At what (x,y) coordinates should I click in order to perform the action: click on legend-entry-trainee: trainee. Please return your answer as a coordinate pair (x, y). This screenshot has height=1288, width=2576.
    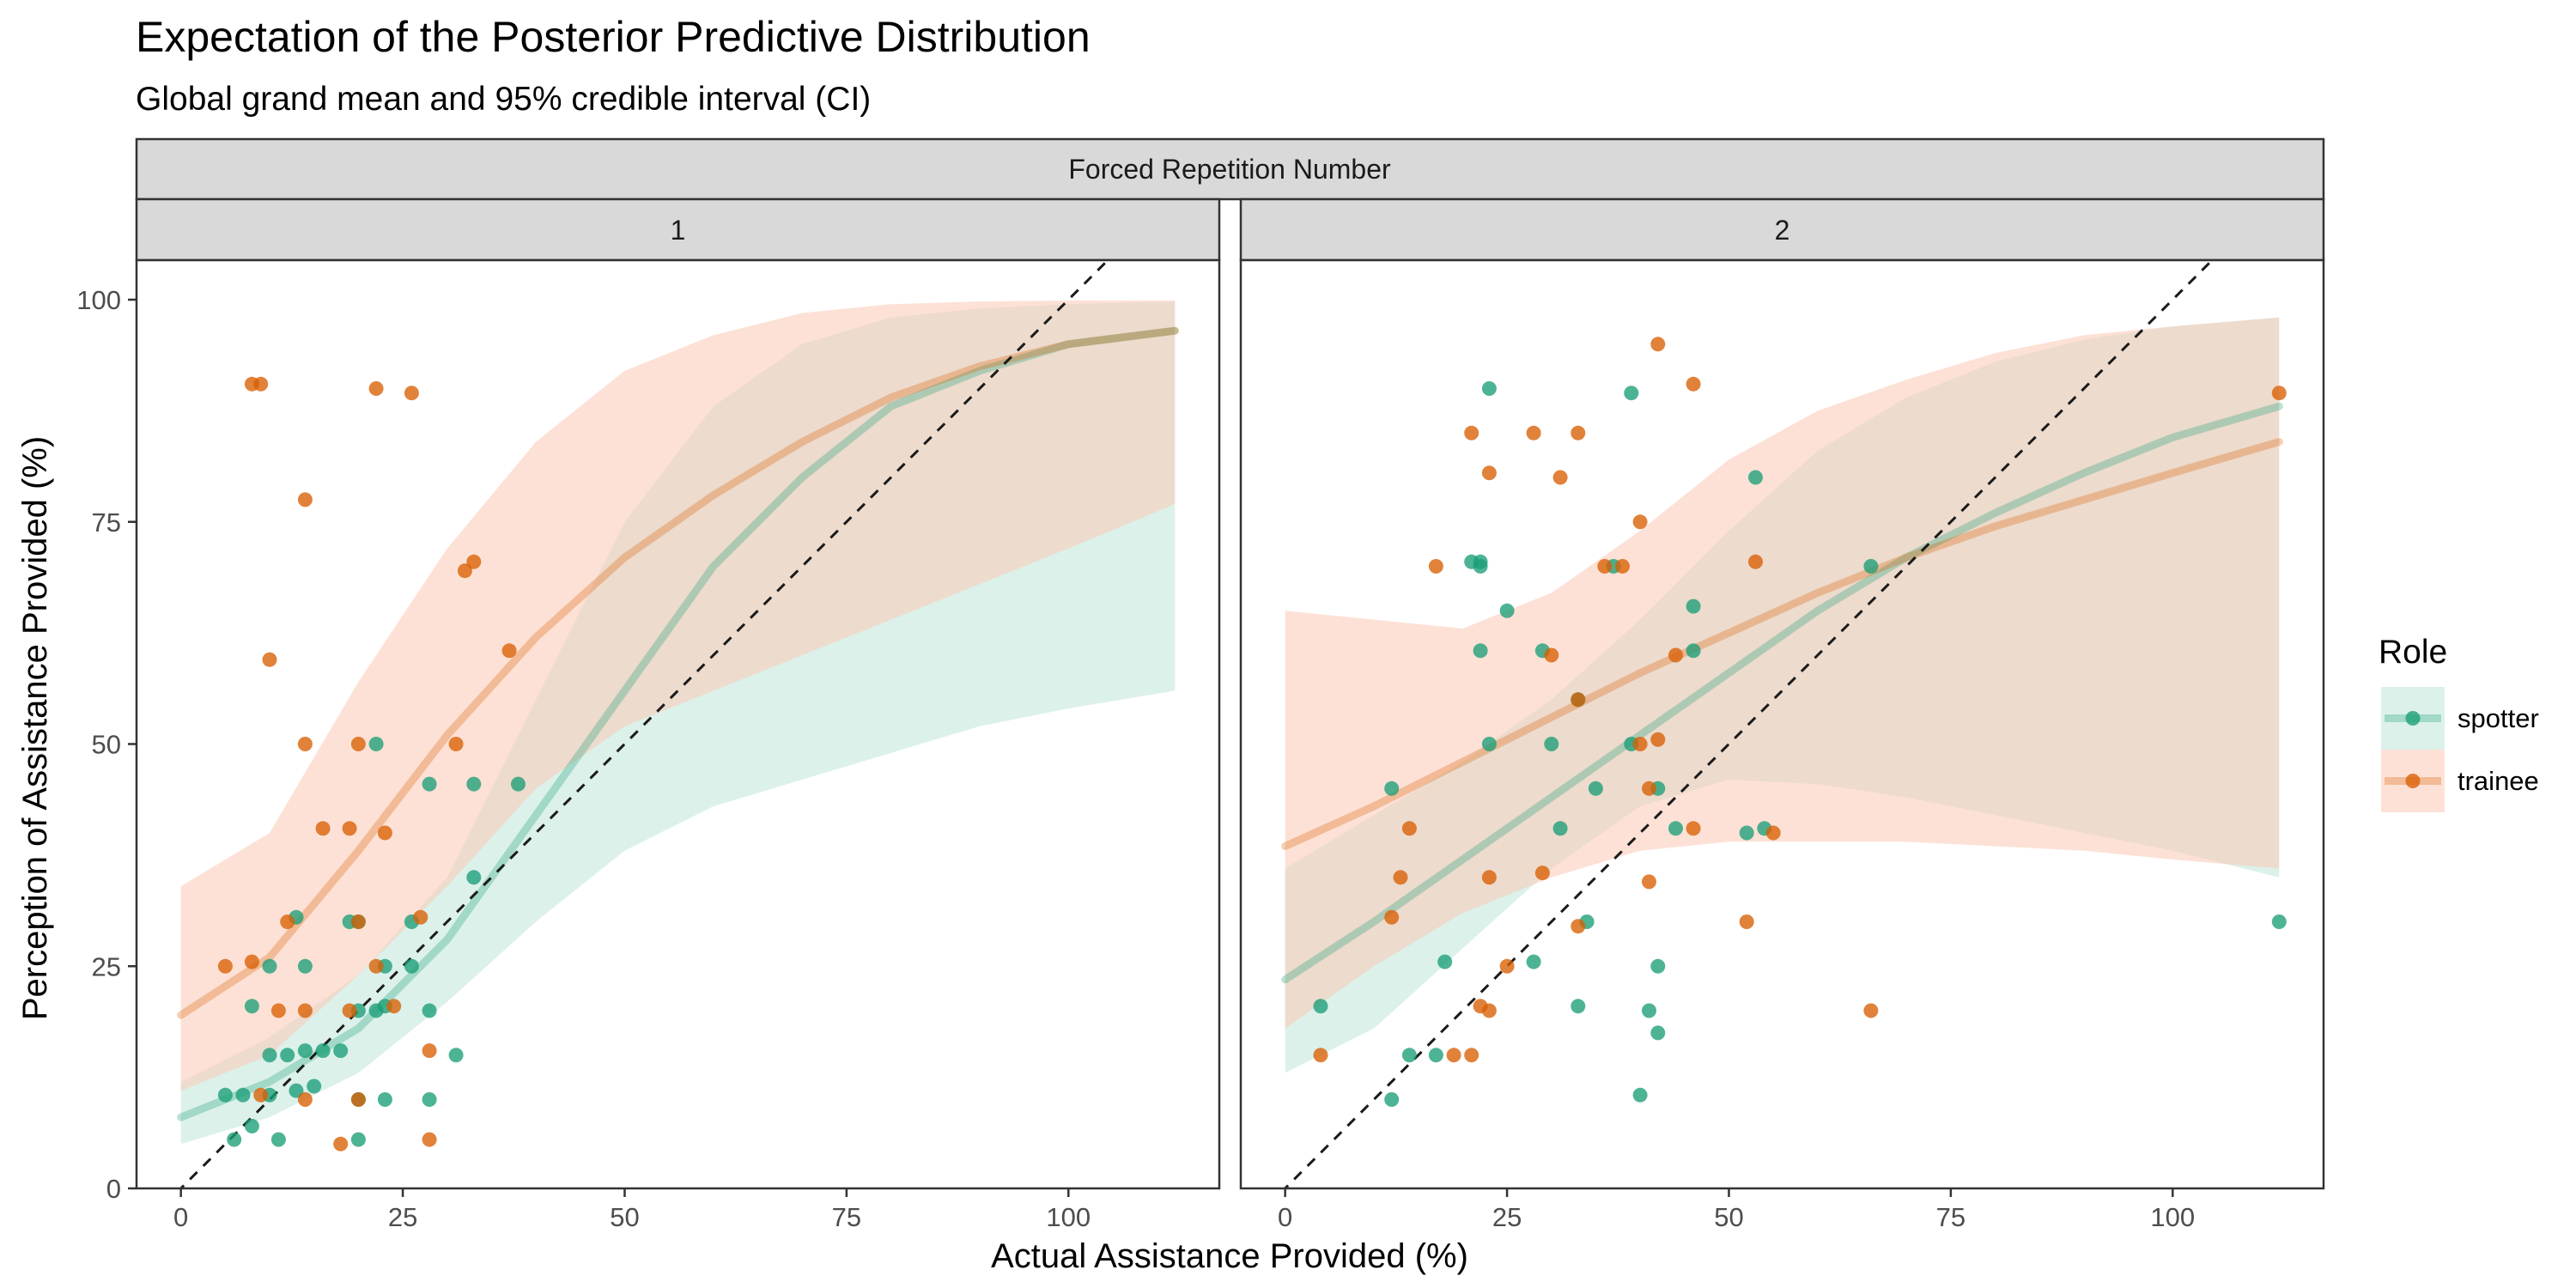
    Looking at the image, I should click on (2460, 781).